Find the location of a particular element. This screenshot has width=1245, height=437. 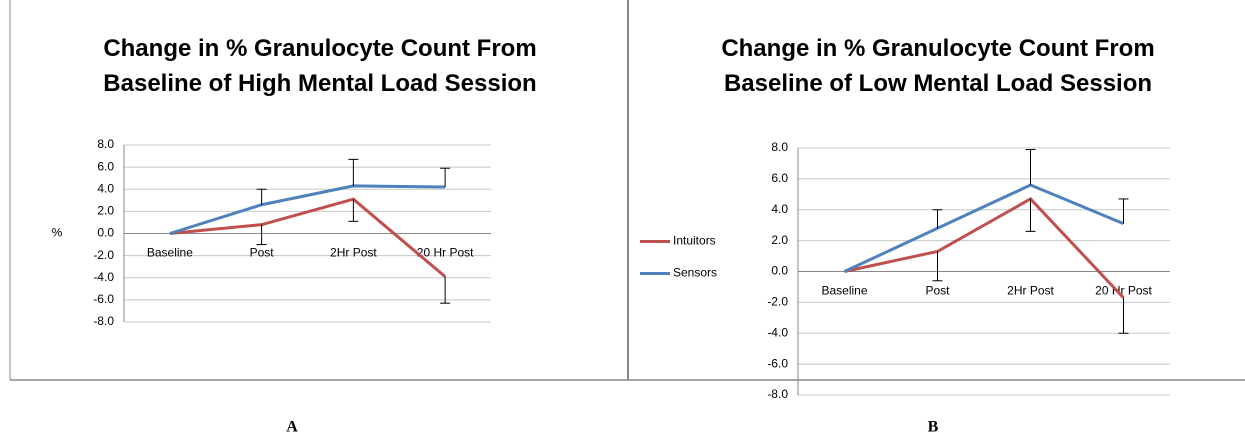

panel-label: A is located at coordinates (292, 427).